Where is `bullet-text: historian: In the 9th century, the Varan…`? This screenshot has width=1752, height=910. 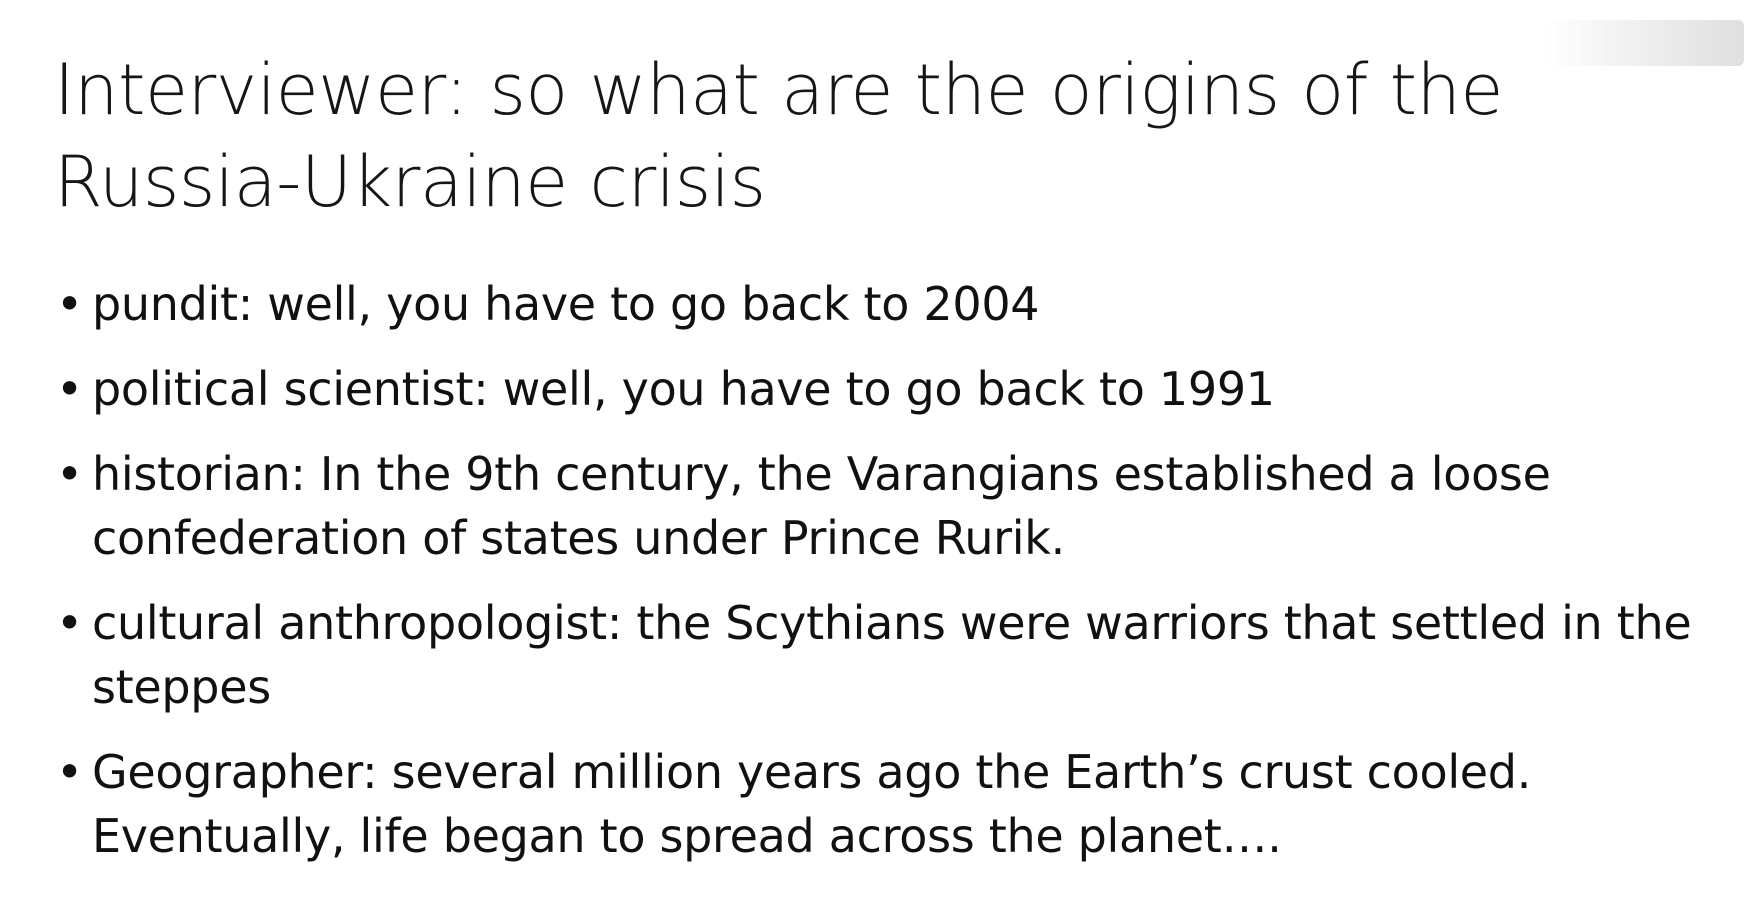 bullet-text: historian: In the 9th century, the Varan… is located at coordinates (821, 506).